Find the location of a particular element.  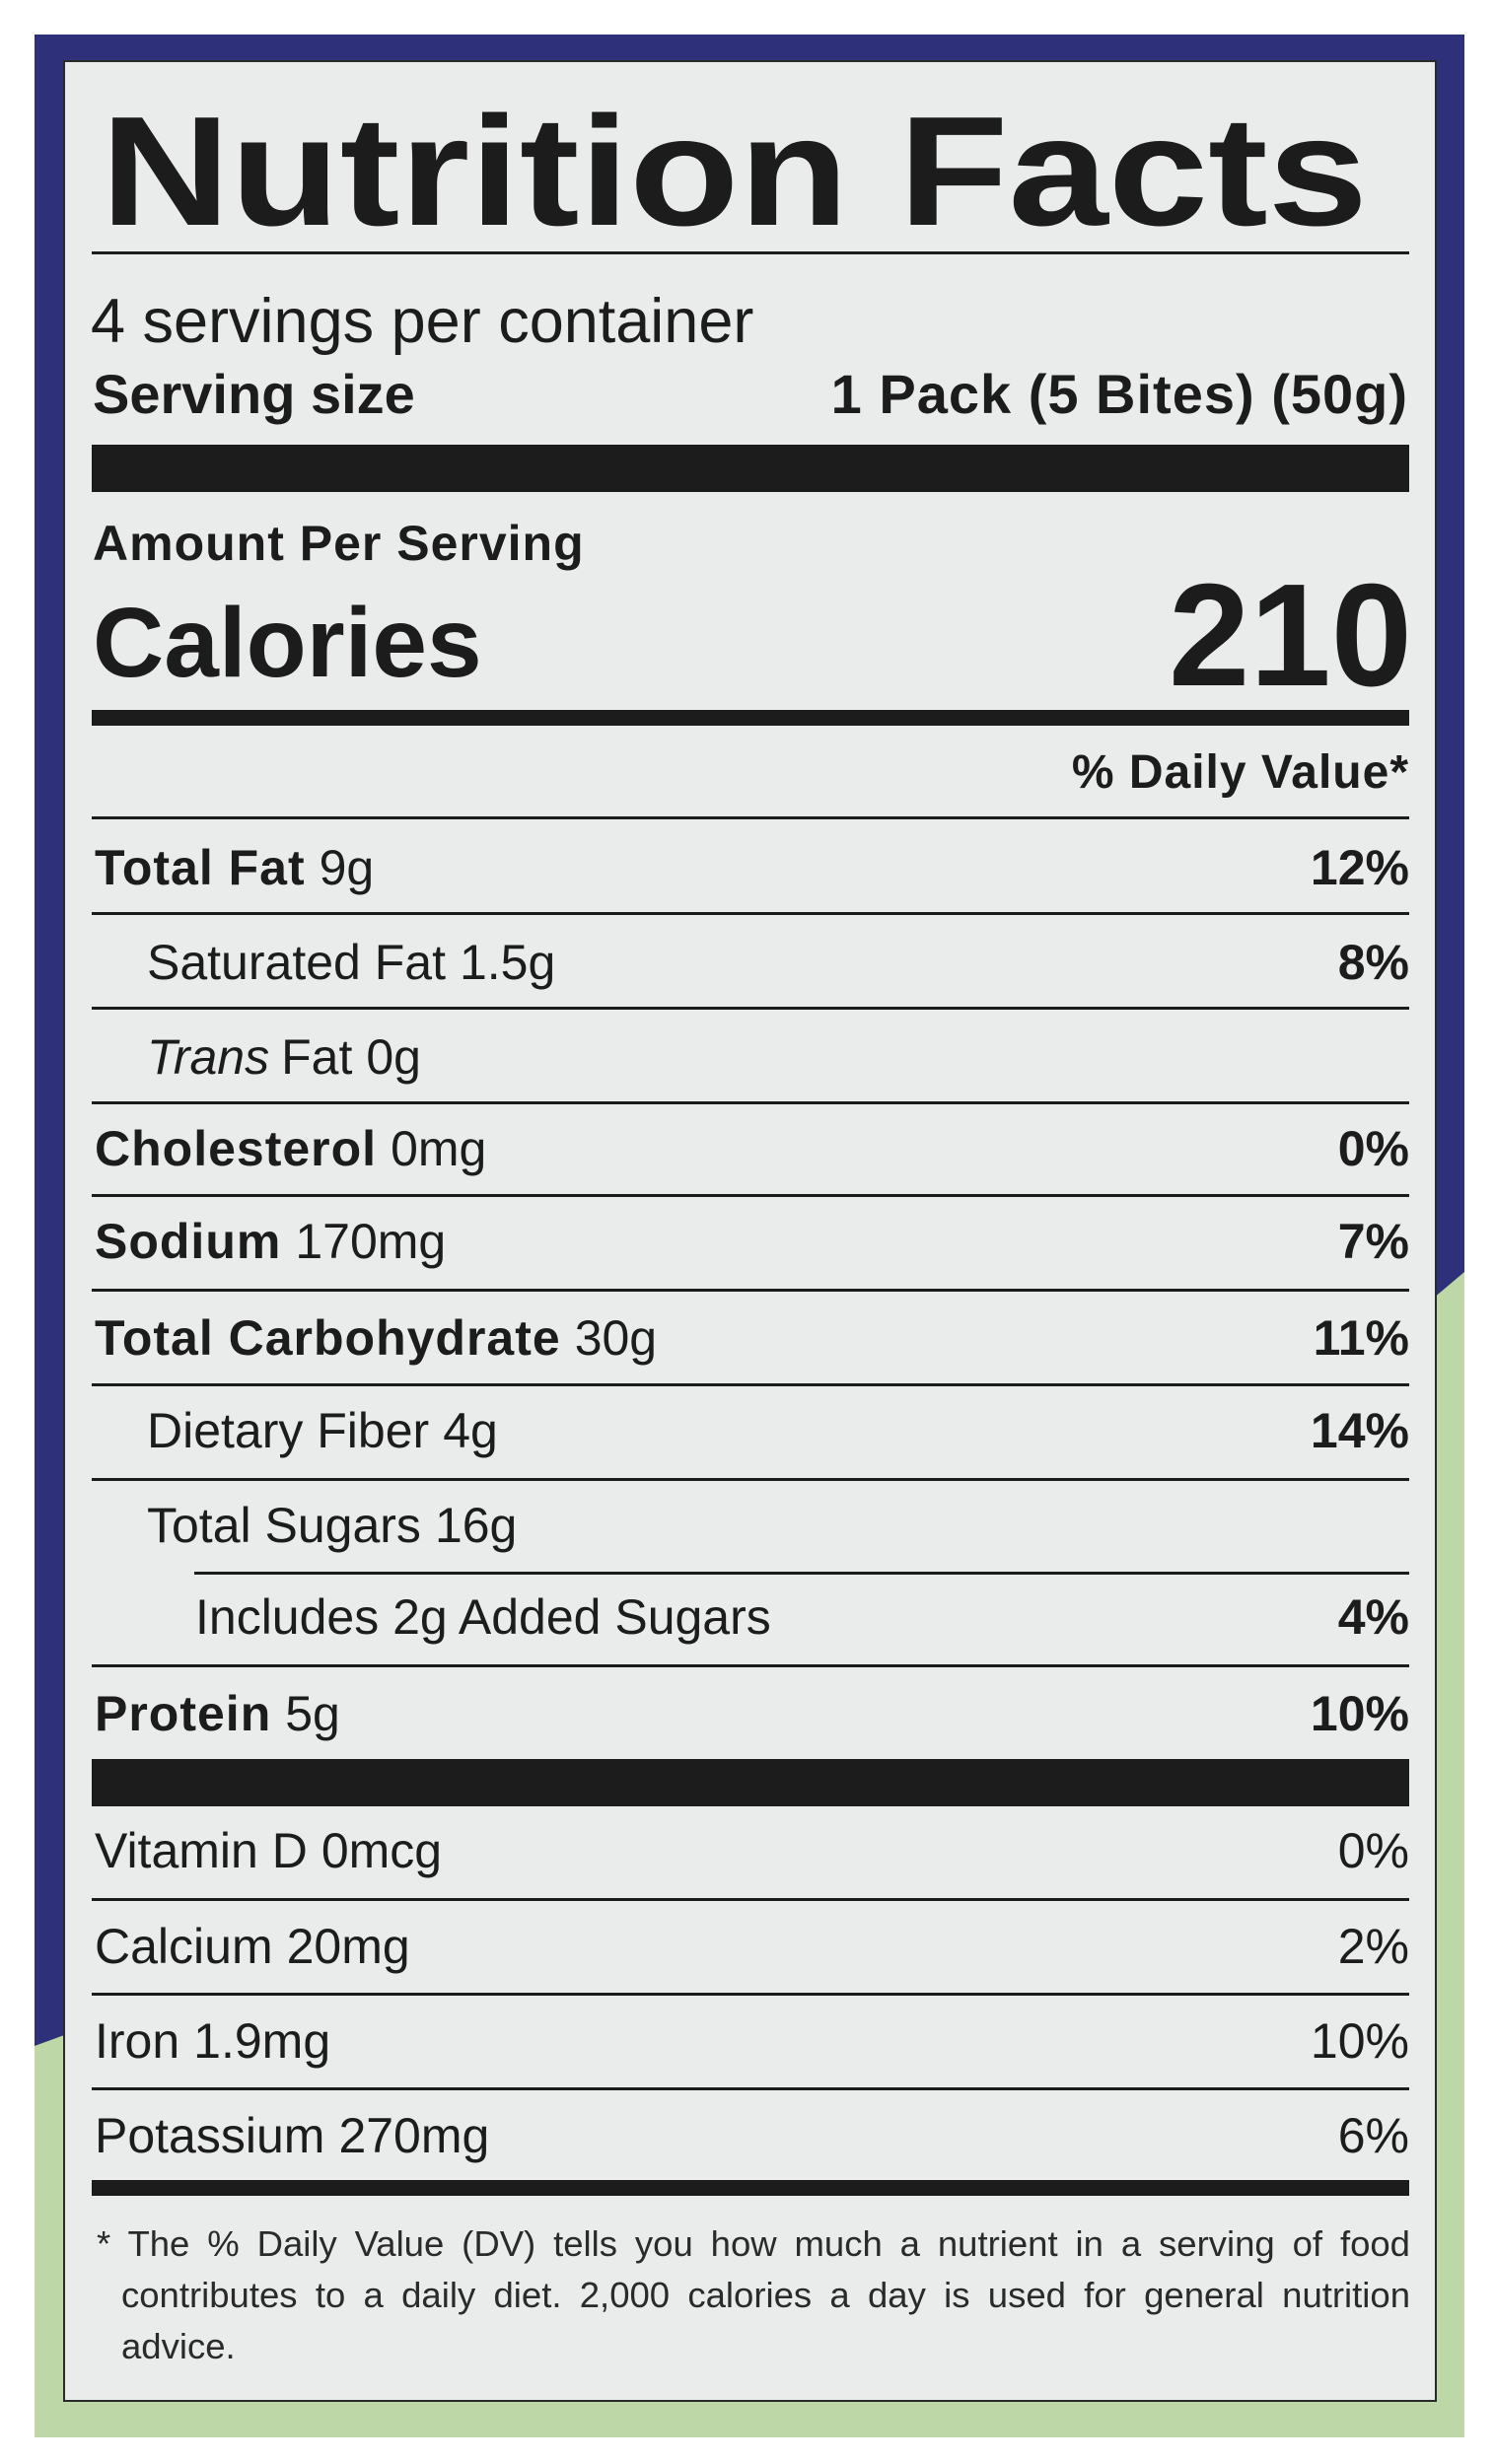

nutrient-name-italic: Trans is located at coordinates (208, 1057).